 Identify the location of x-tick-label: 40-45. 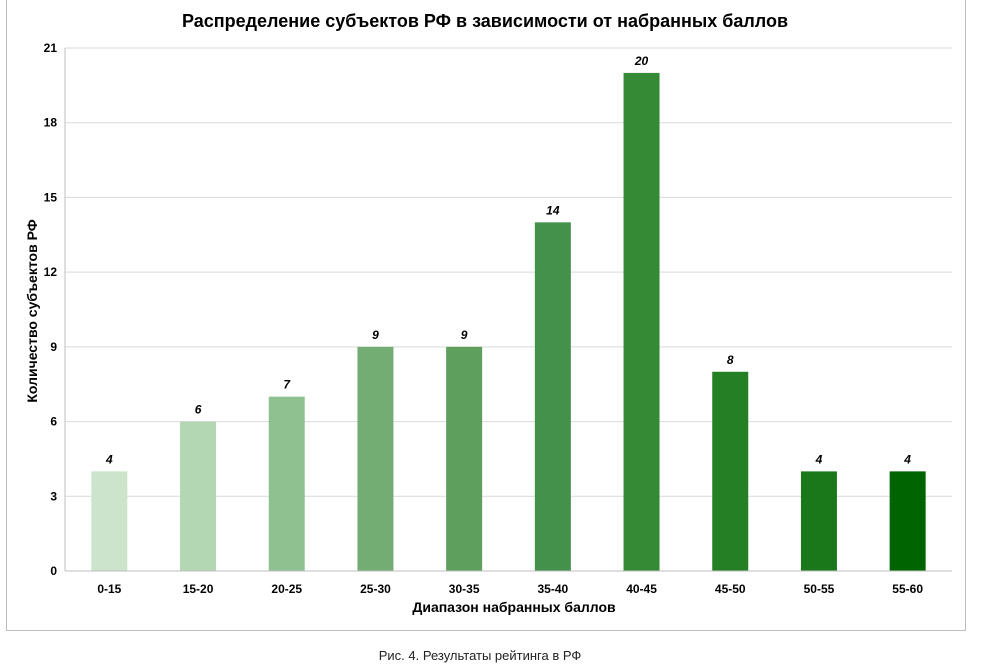
(641, 589).